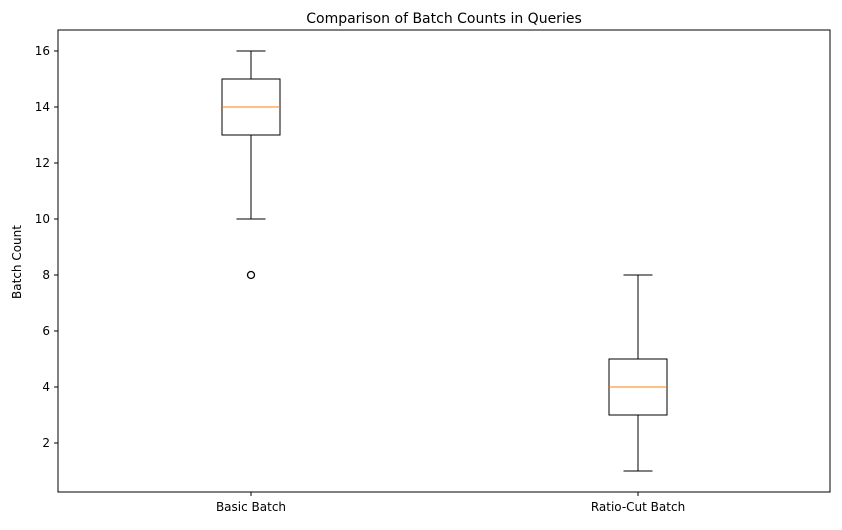 This screenshot has width=842, height=530. I want to click on box-ratio-cut-batch, so click(638, 373).